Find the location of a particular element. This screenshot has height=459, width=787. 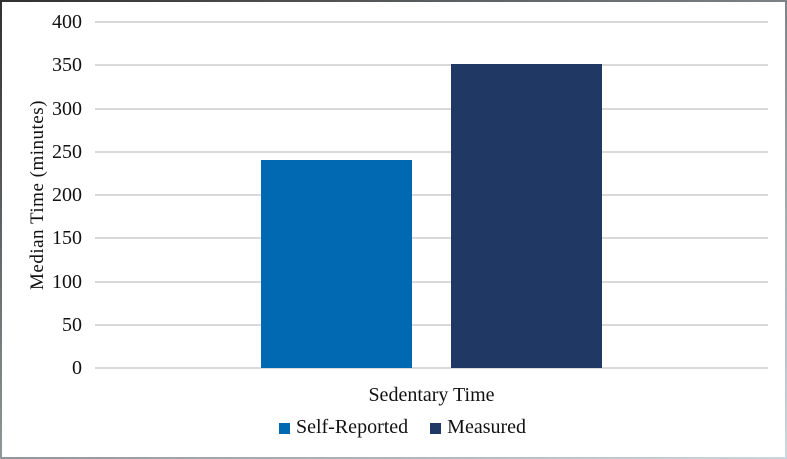

legend-item-measured: Measured is located at coordinates (478, 427).